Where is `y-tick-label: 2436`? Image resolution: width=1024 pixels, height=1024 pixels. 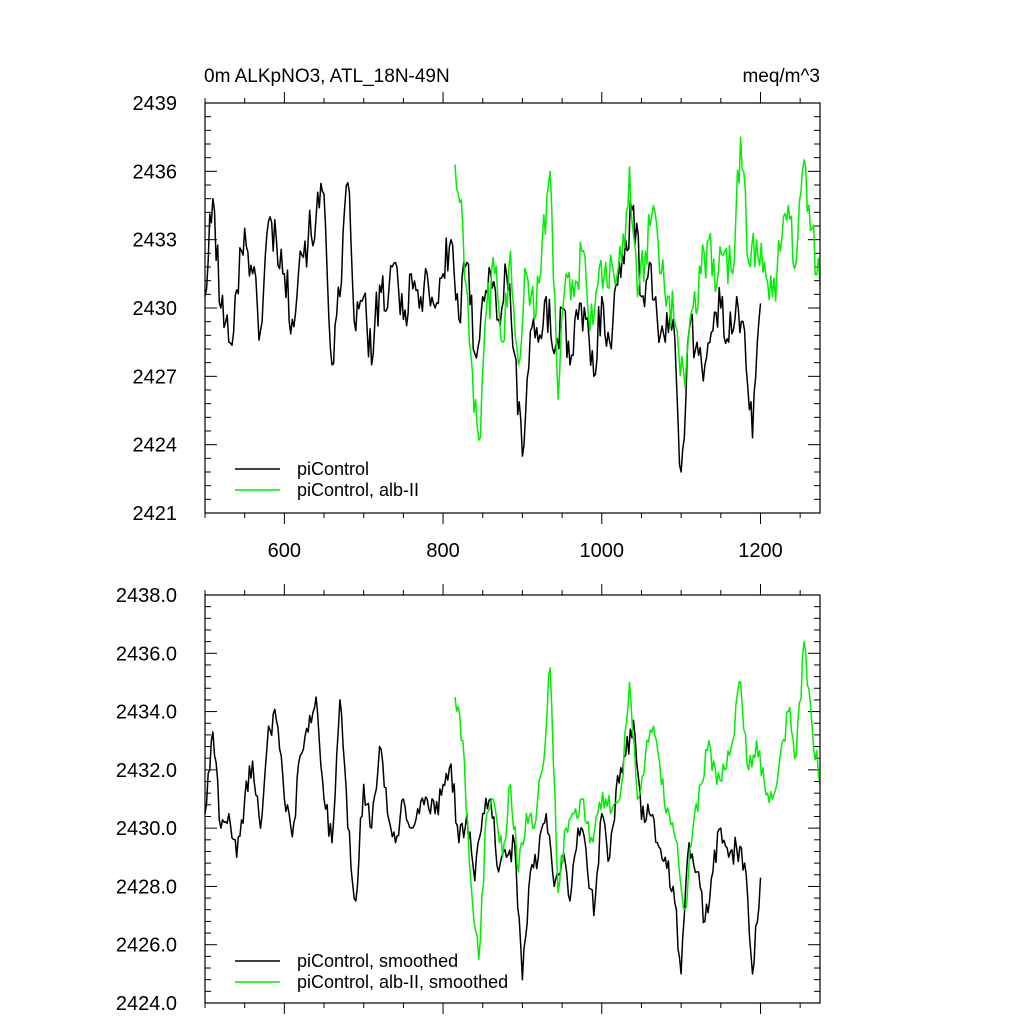
y-tick-label: 2436 is located at coordinates (155, 172).